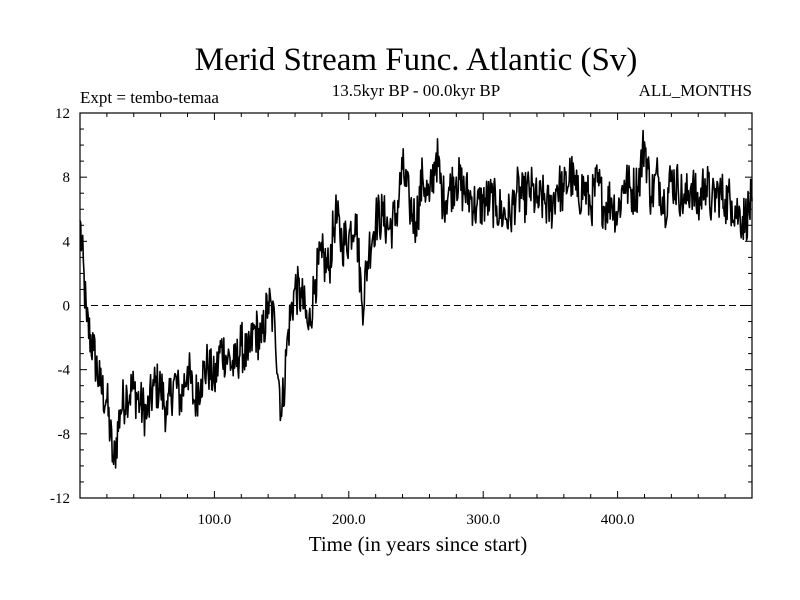 Image resolution: width=800 pixels, height=600 pixels. Describe the element at coordinates (62, 114) in the screenshot. I see `y-tick-label: 12` at that location.